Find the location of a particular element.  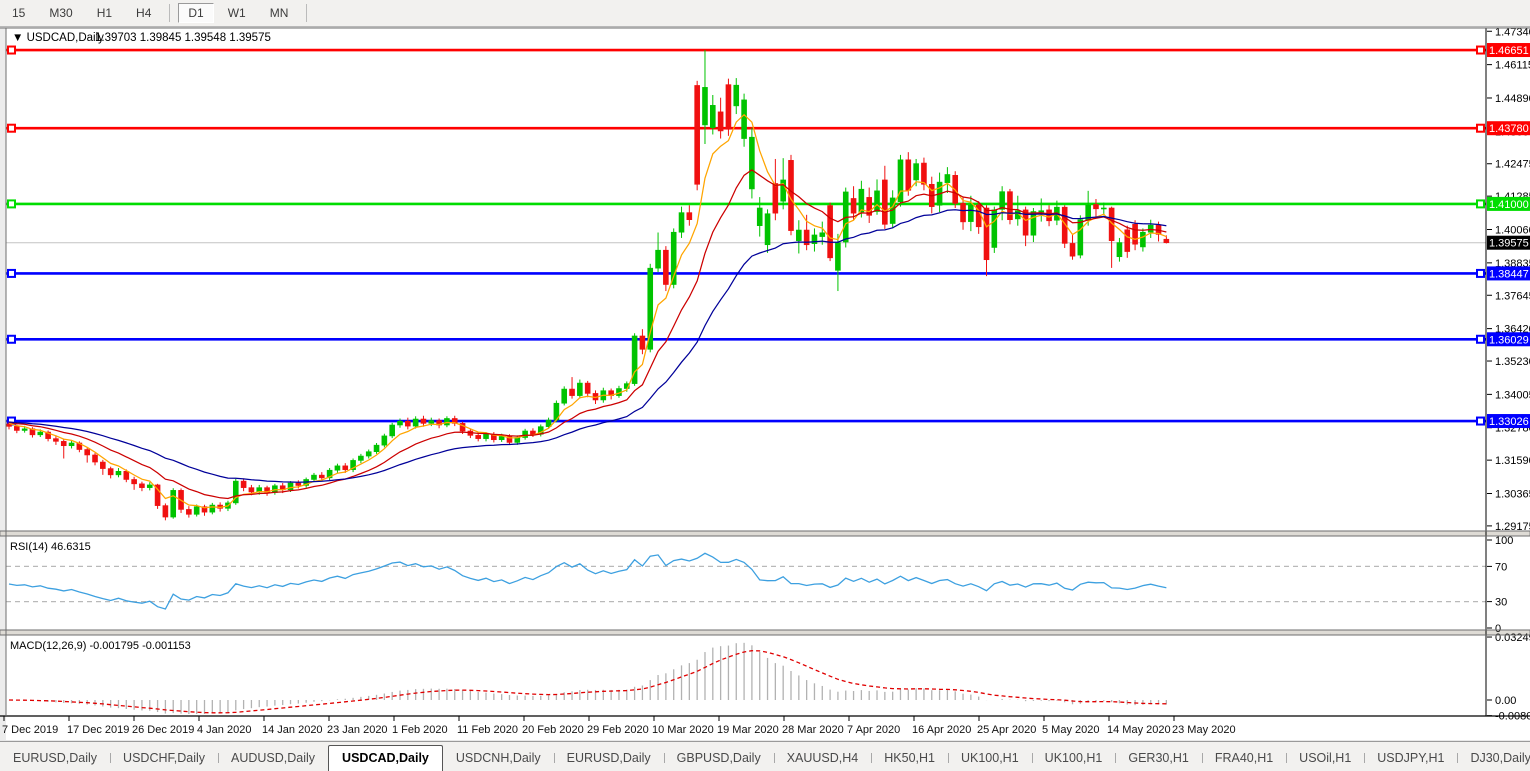

time-tick-label: 11 Feb 2020 is located at coordinates (487, 730).